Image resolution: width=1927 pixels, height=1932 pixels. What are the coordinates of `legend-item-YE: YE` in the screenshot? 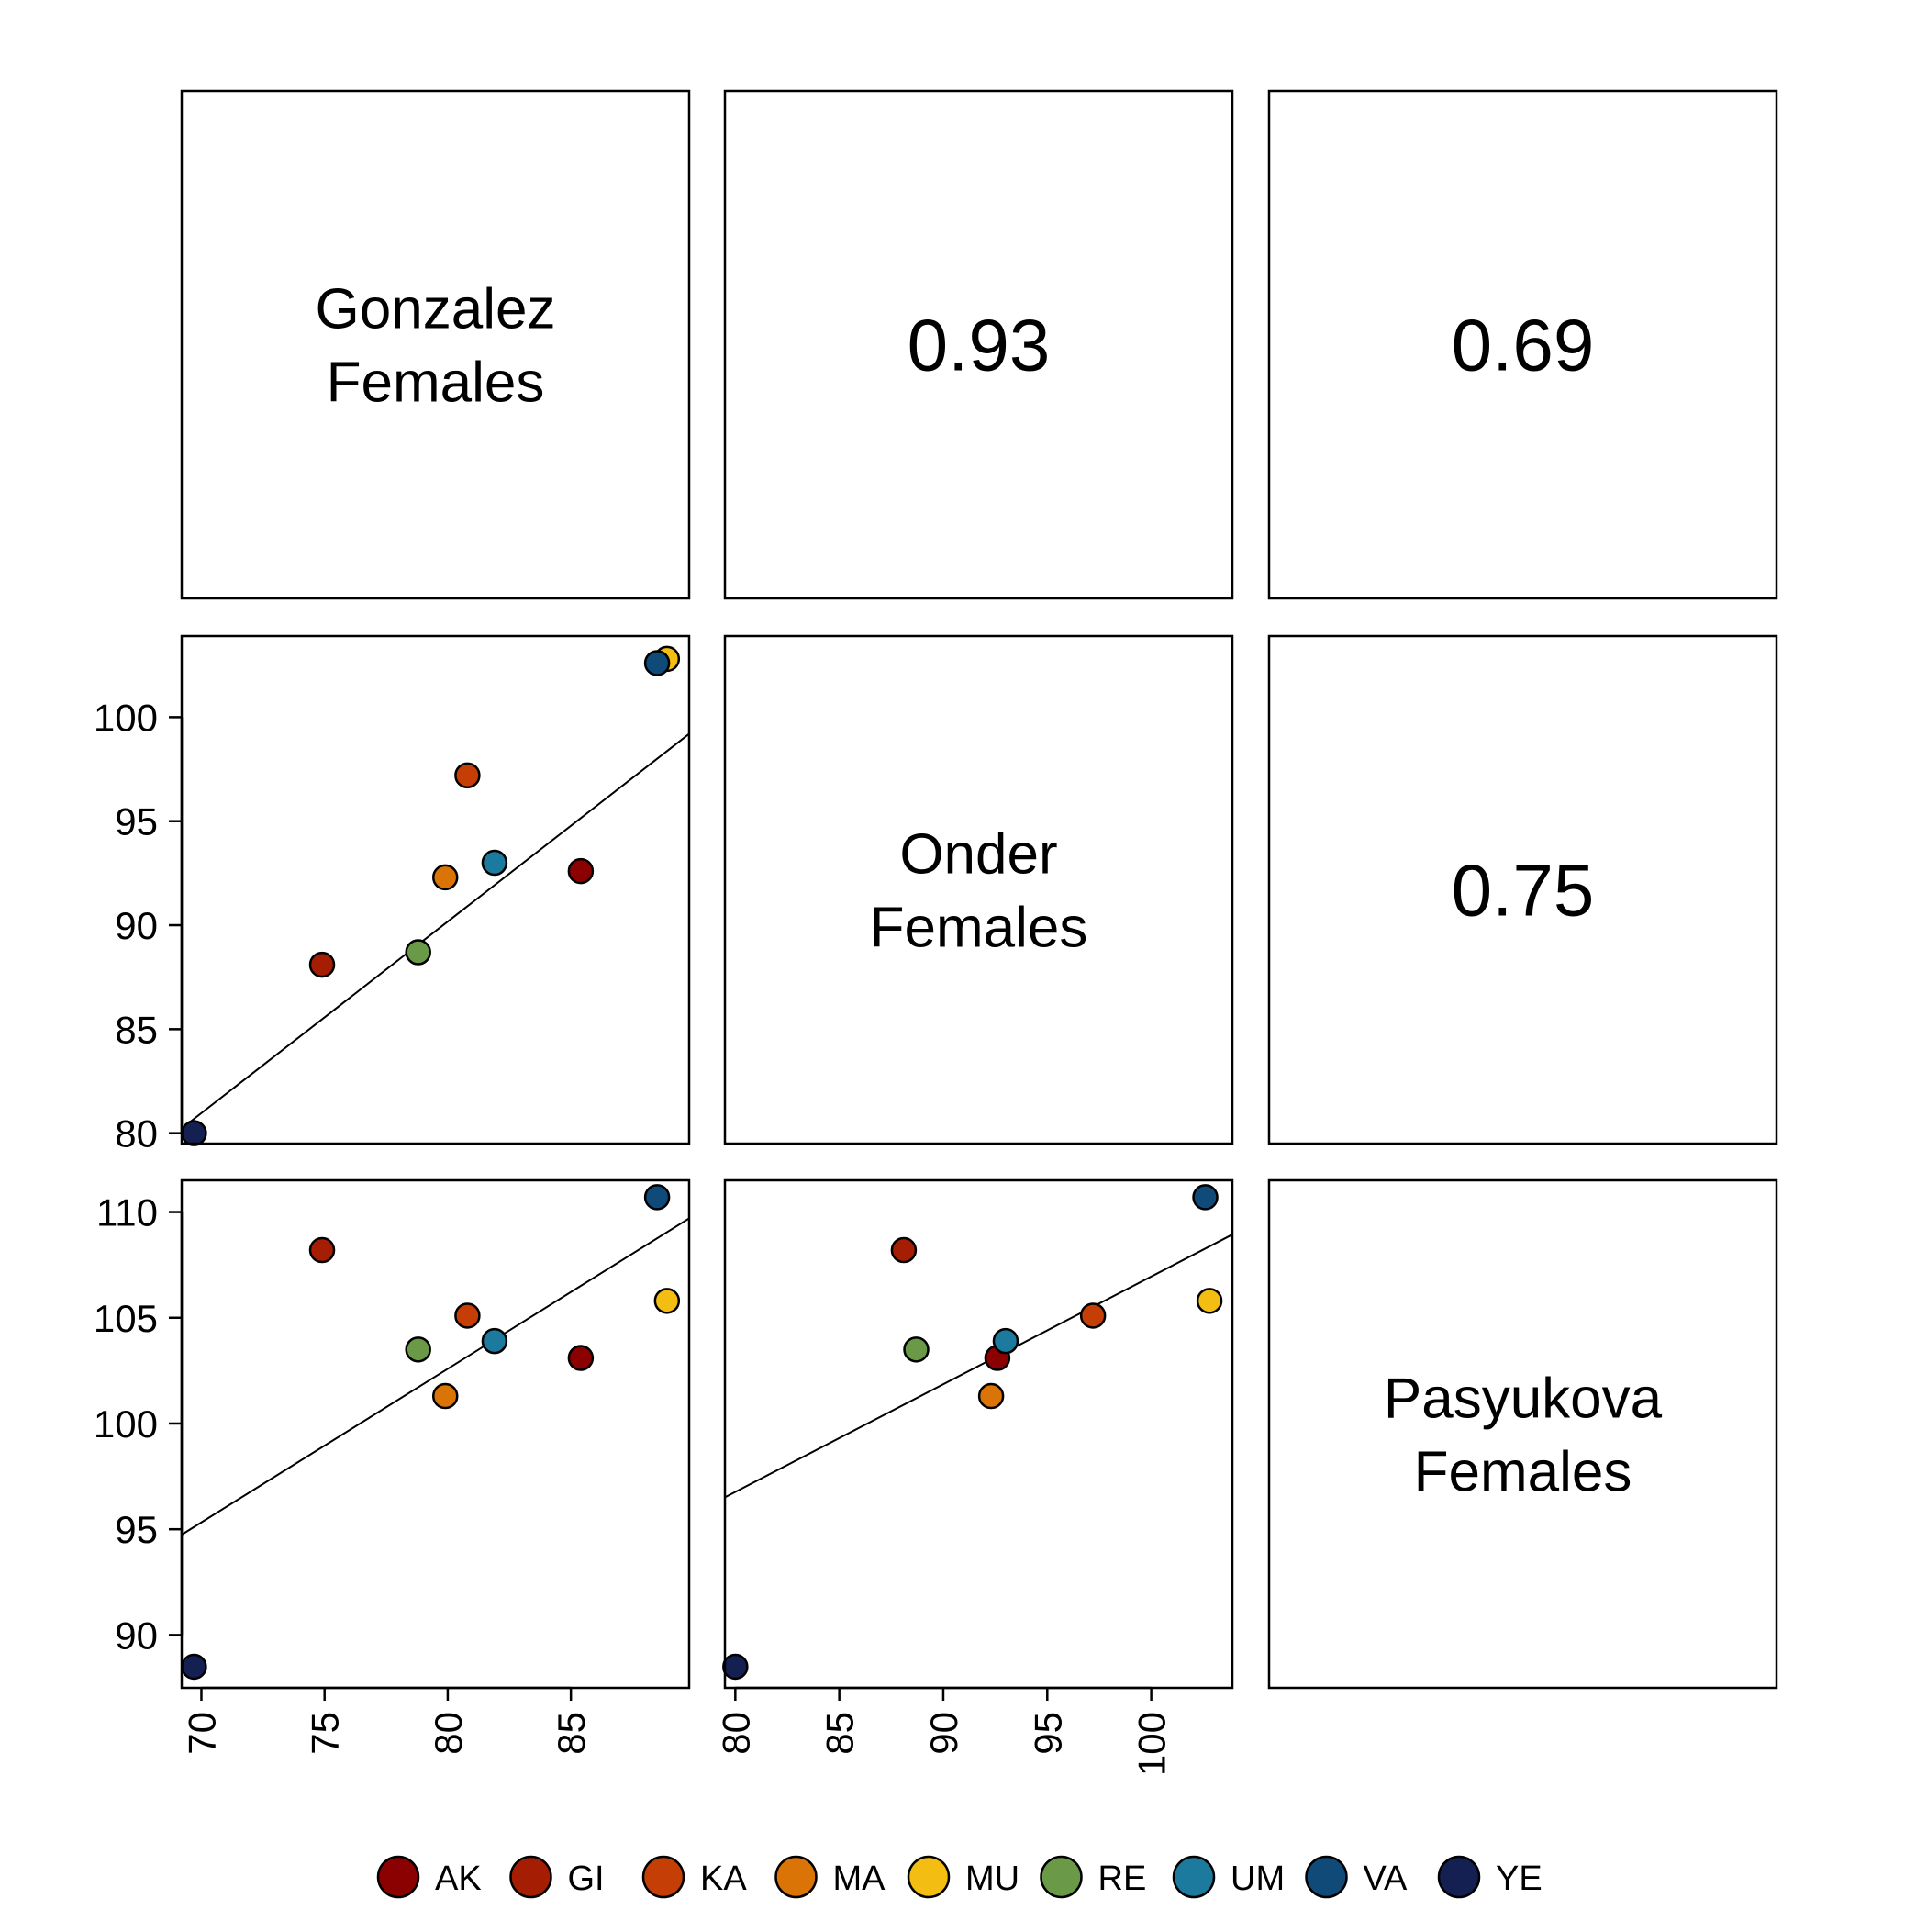 It's located at (1490, 1877).